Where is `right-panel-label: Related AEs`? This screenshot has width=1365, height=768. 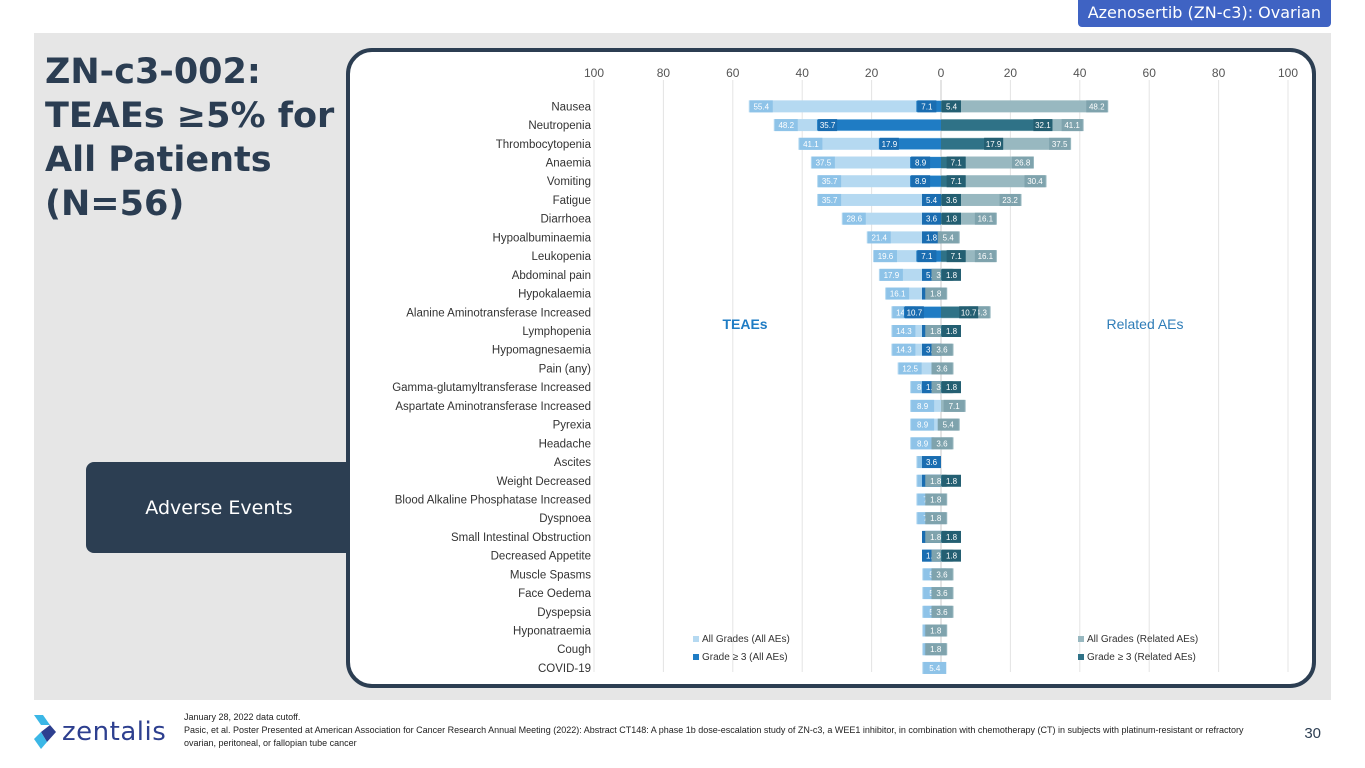
right-panel-label: Related AEs is located at coordinates (1144, 324).